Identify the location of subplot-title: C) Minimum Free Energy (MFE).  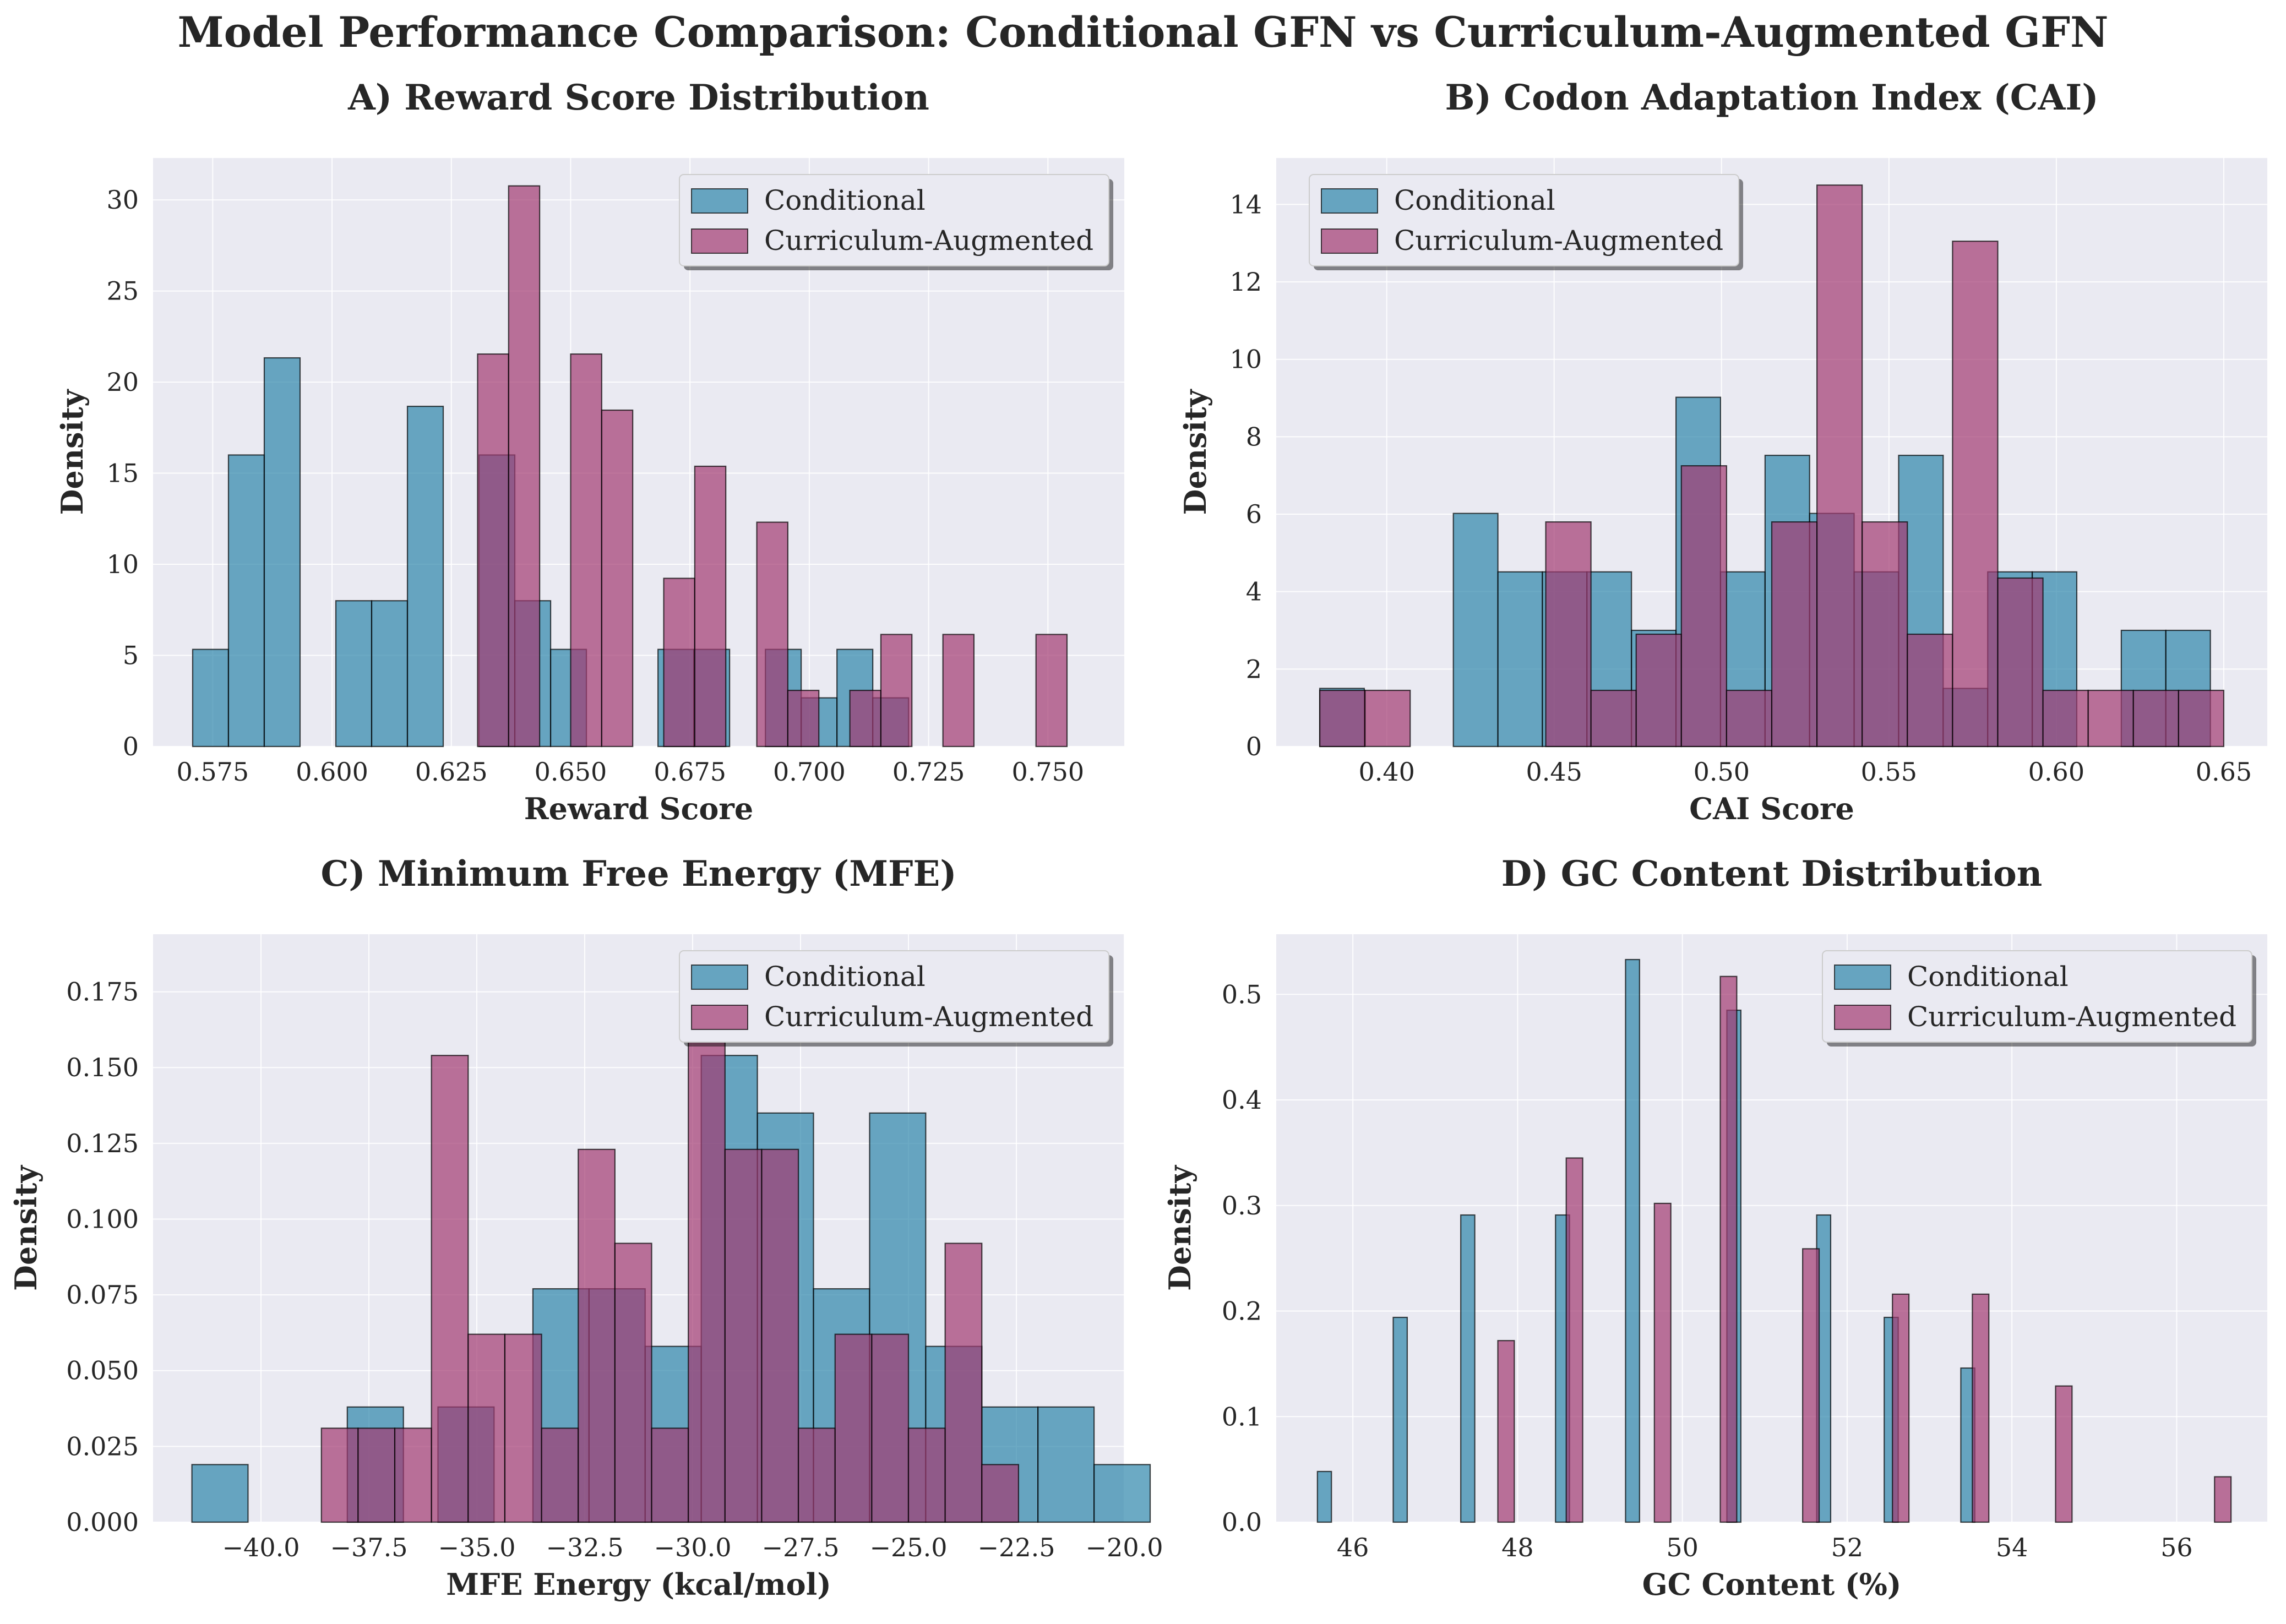
(638, 874).